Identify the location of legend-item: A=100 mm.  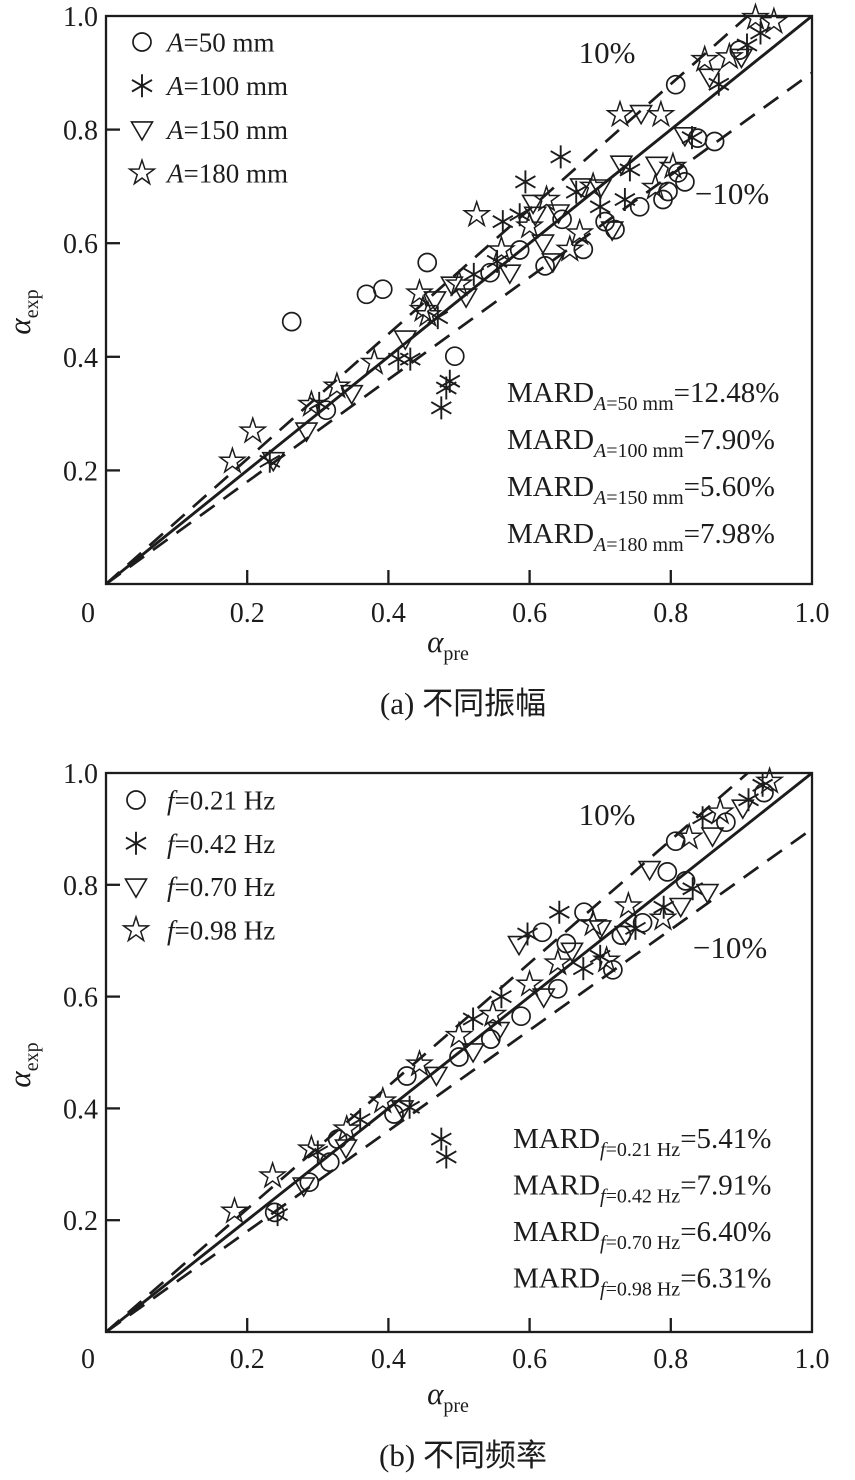
(209, 86).